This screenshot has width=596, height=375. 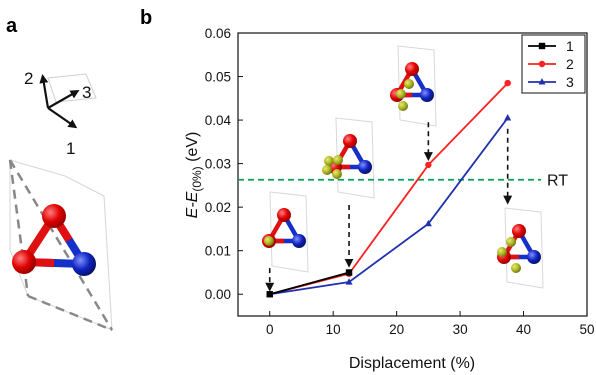 I want to click on y-tick-label: 0.03, so click(x=218, y=164).